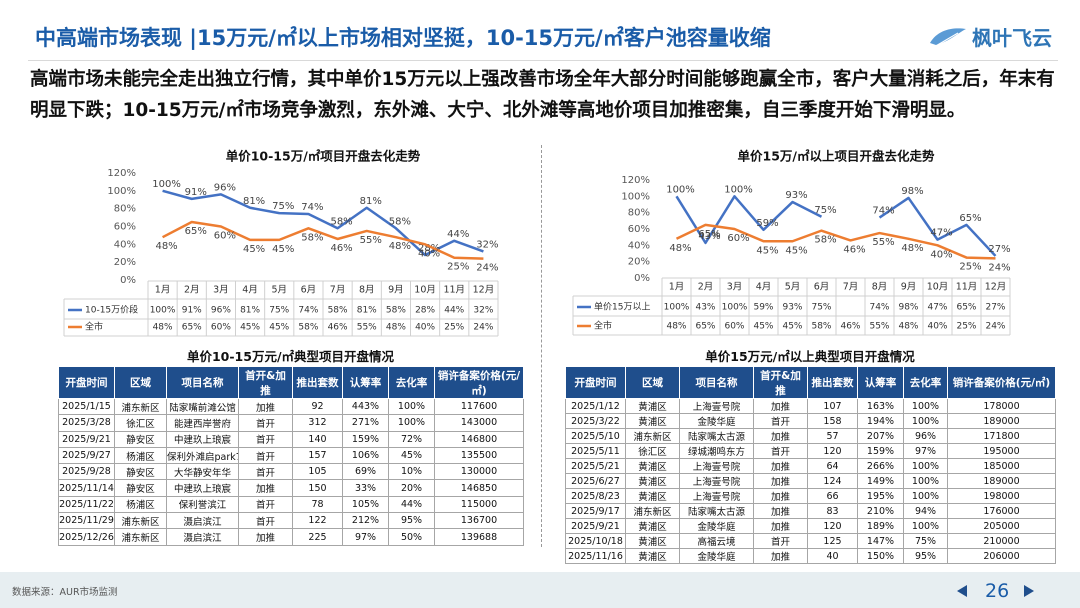  Describe the element at coordinates (86, 537) in the screenshot. I see `table-cell: 2025/12/26` at that location.